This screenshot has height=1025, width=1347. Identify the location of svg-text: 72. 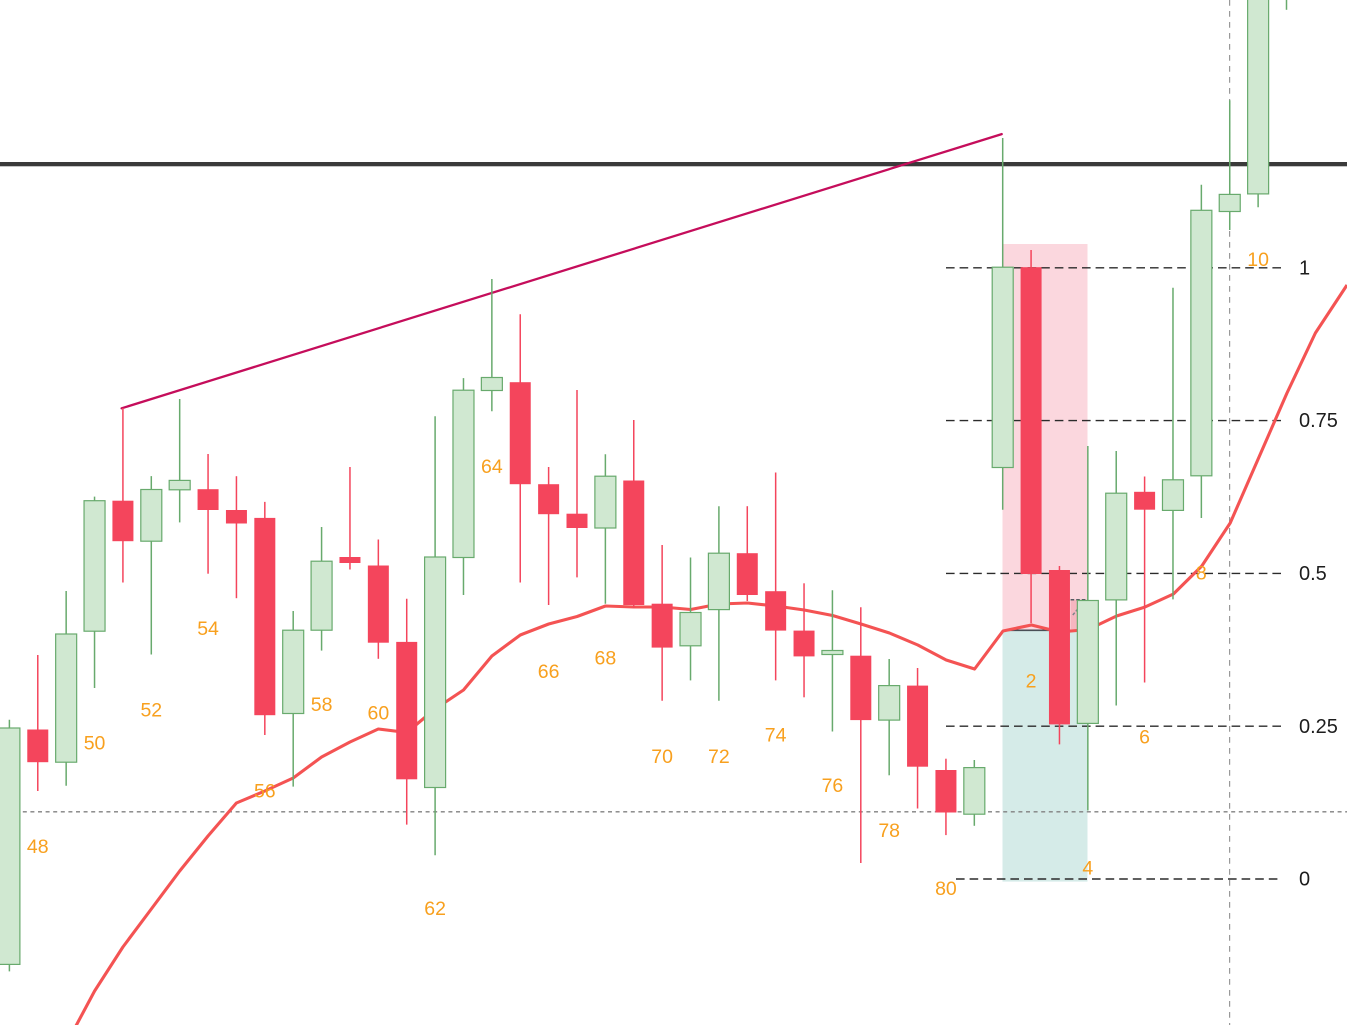
(719, 757).